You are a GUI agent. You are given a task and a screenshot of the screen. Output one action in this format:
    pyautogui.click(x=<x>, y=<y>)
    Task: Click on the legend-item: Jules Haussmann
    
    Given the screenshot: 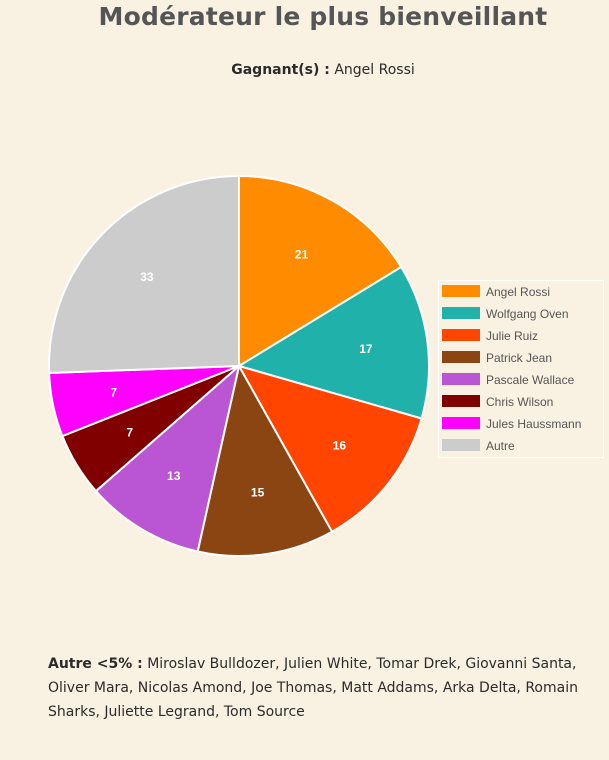 What is the action you would take?
    pyautogui.click(x=521, y=424)
    